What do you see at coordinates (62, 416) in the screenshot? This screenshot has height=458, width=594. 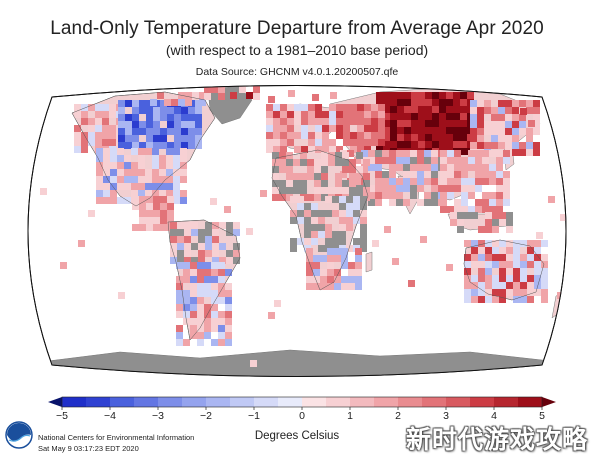 I see `colorbar-tick-label: −5` at bounding box center [62, 416].